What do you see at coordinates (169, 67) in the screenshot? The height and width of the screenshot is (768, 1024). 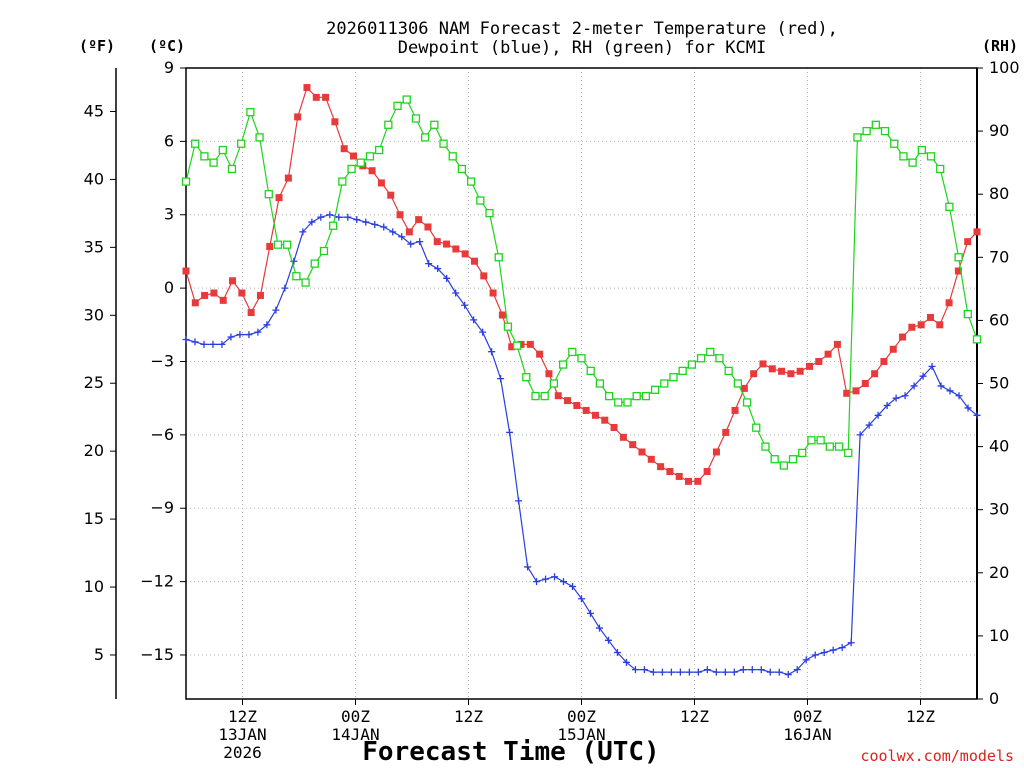 I see `celsius-tick-label: 9` at bounding box center [169, 67].